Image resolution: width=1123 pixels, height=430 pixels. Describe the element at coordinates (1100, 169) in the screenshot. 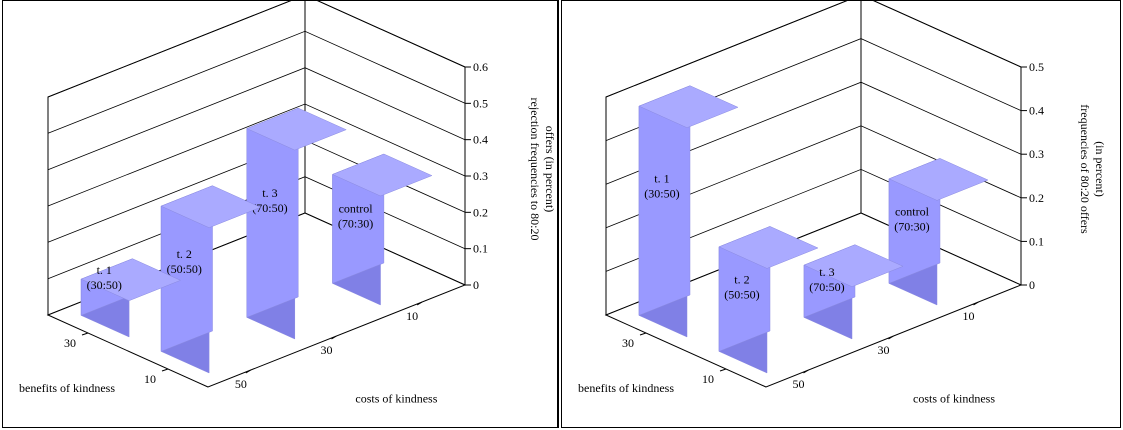

I see `z-axis-label-line: (in percent)` at that location.